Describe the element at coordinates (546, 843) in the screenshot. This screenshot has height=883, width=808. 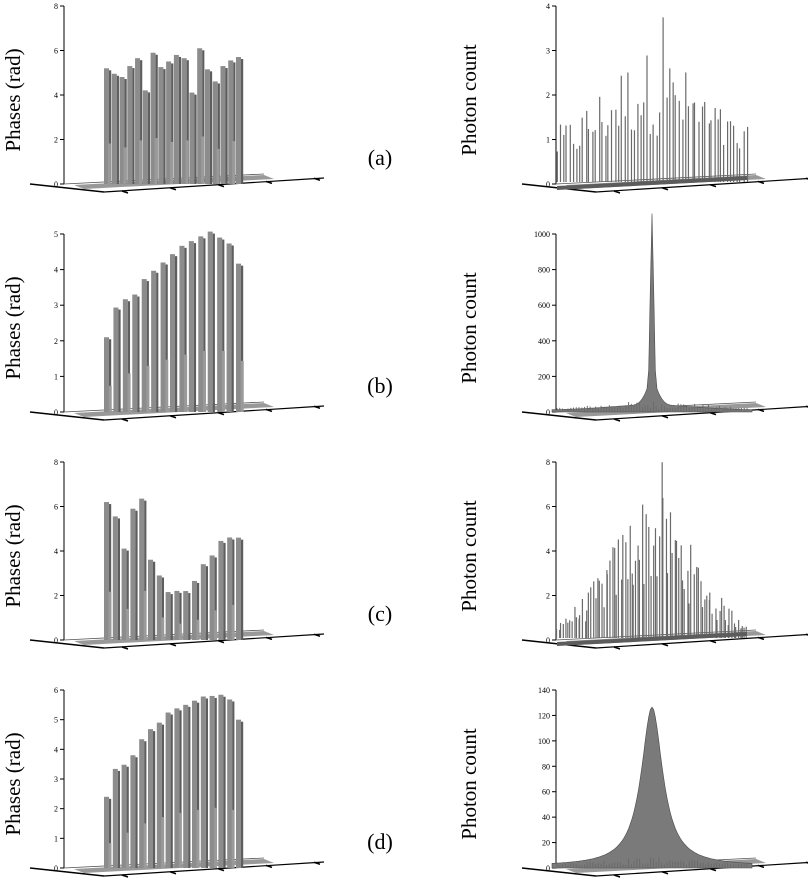
I see `right-y-tick-label: 20` at that location.